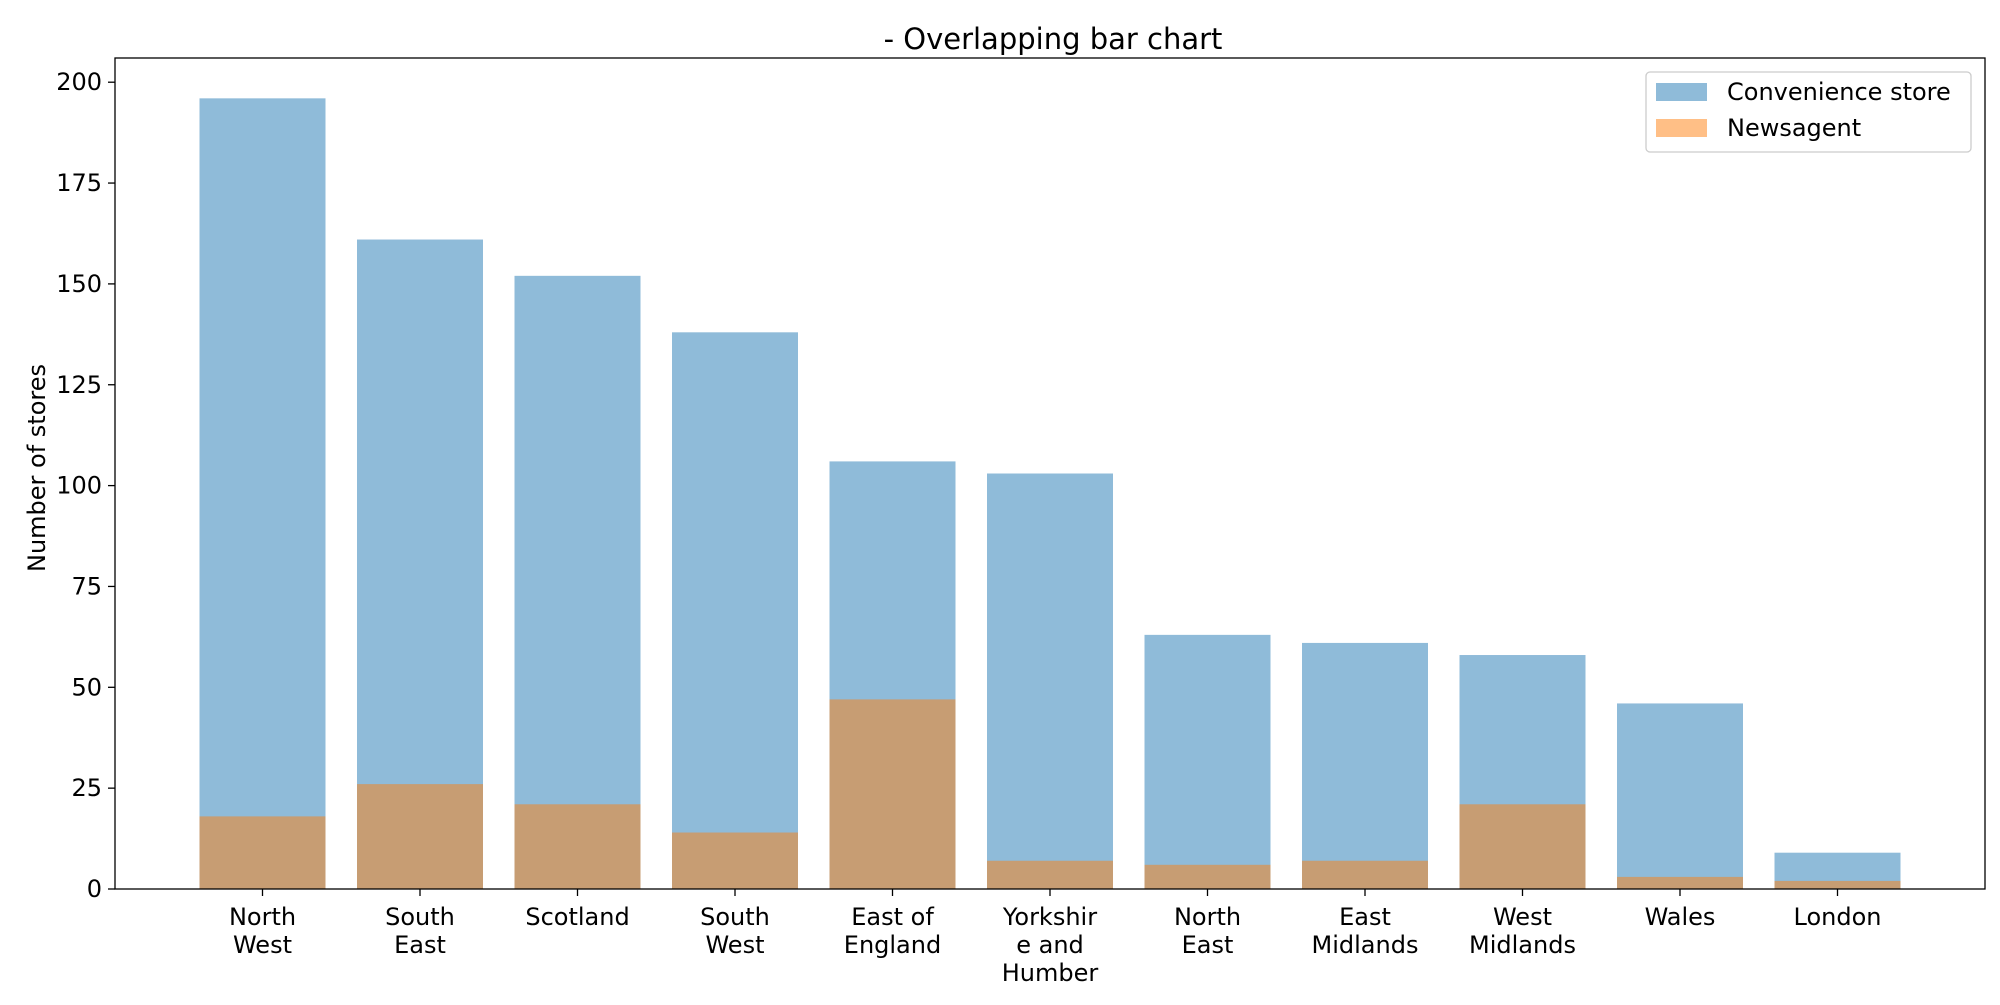  I want to click on chart-title: - Overlapping bar chart, so click(1053, 39).